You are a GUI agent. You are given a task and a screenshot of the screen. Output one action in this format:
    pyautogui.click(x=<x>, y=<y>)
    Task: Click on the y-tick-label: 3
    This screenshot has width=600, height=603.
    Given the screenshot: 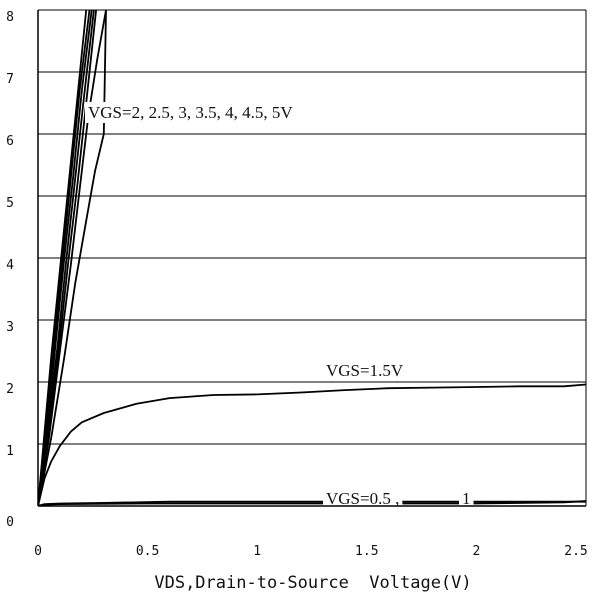 What is the action you would take?
    pyautogui.click(x=10, y=327)
    